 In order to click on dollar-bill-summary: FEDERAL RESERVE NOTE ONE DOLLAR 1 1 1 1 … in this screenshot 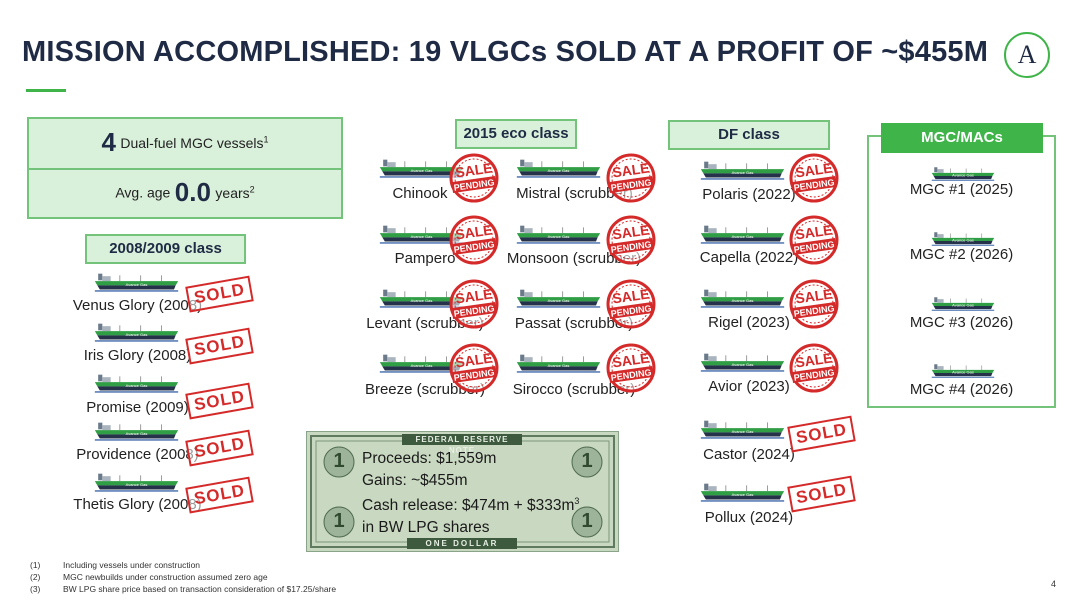, I will do `click(462, 491)`.